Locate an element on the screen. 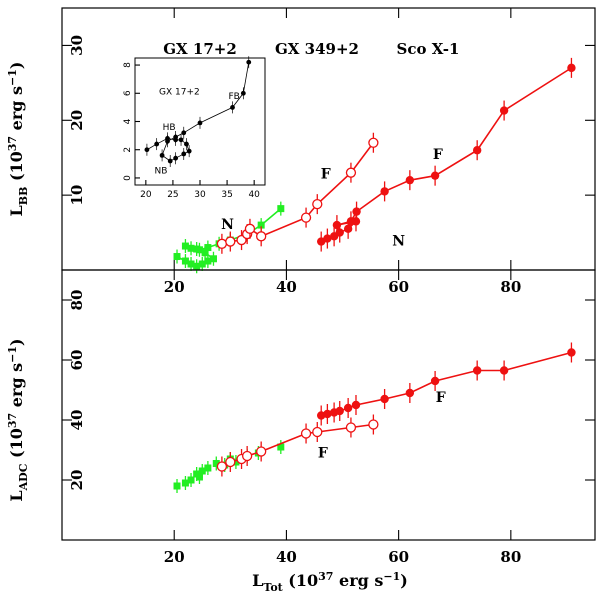 The image size is (600, 598). inset-xtick-label: 40 is located at coordinates (254, 195).